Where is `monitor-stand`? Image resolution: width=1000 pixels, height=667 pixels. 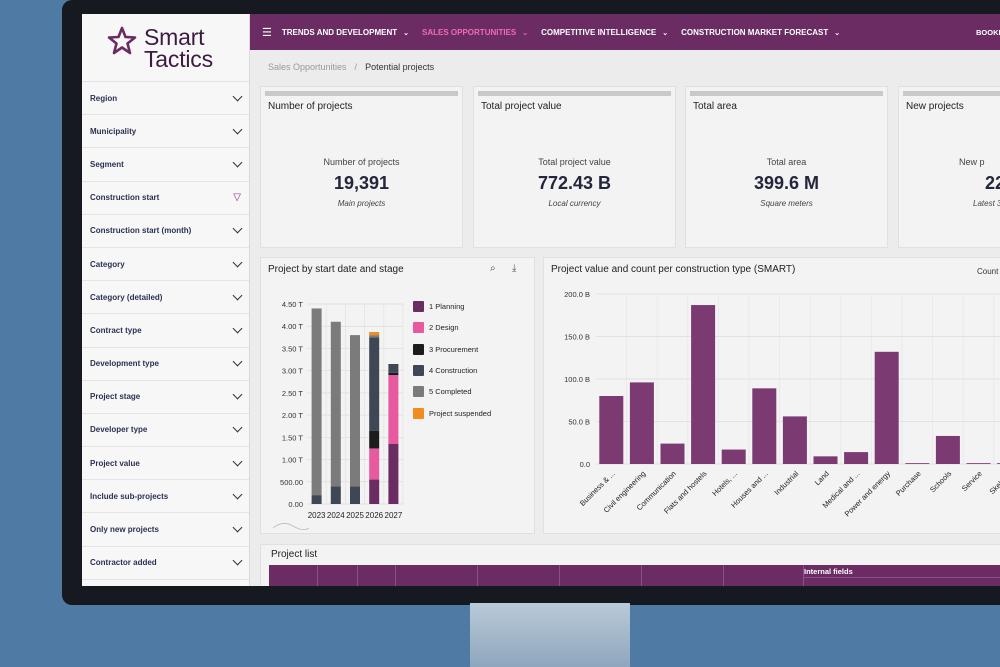
monitor-stand is located at coordinates (550, 635).